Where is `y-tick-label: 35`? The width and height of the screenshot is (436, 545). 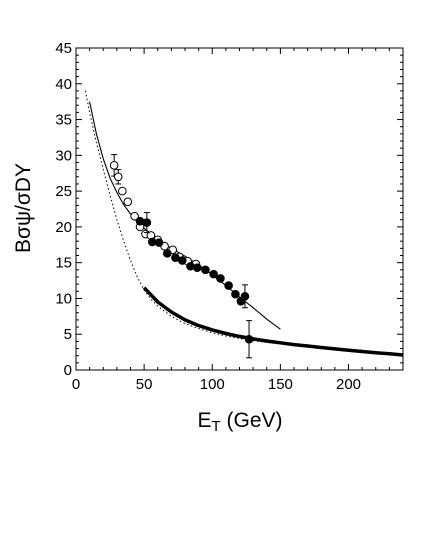
y-tick-label: 35 is located at coordinates (63, 120).